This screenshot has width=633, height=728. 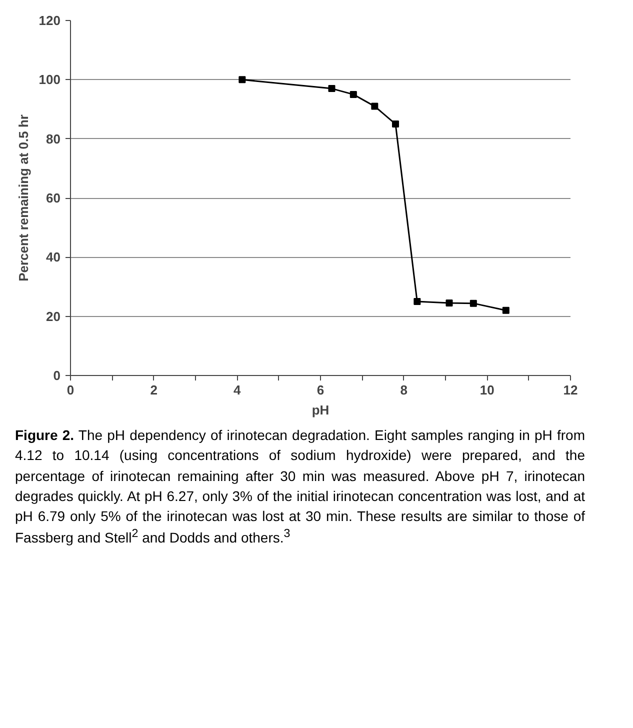 I want to click on x-tick-label: 0, so click(x=70, y=390).